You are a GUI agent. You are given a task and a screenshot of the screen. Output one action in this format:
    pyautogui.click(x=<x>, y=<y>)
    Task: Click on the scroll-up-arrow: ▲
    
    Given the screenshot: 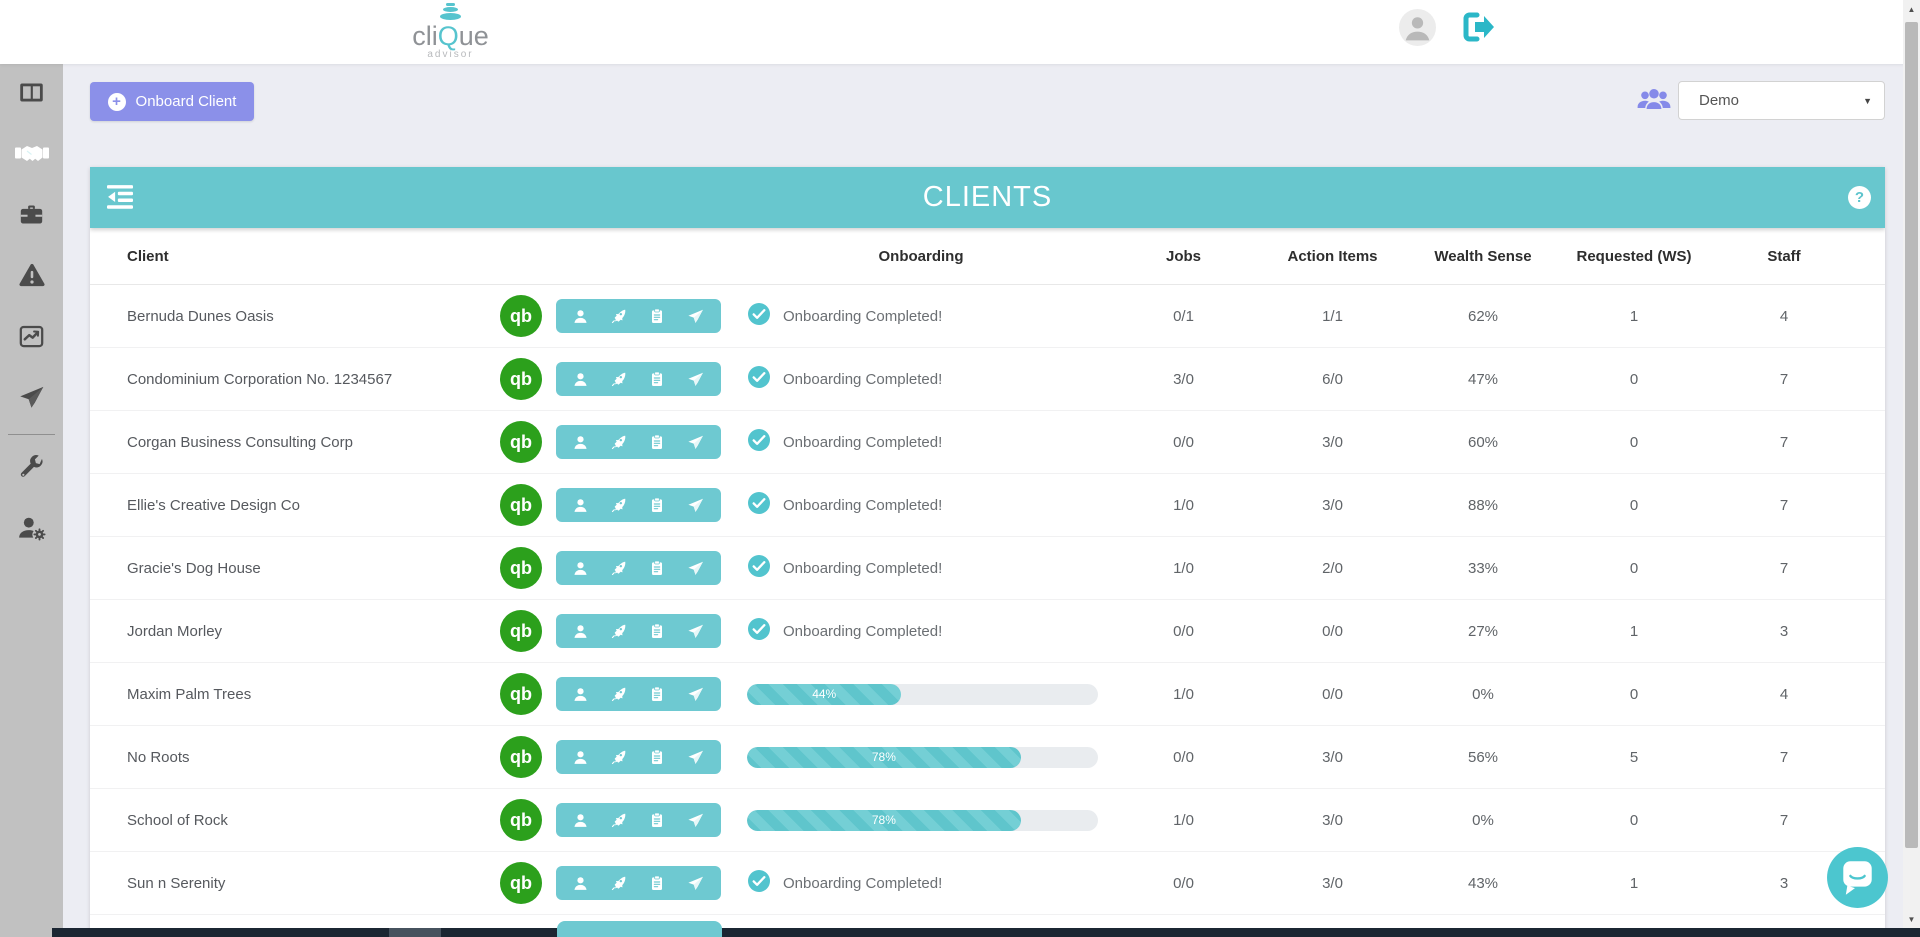 What is the action you would take?
    pyautogui.click(x=1911, y=9)
    